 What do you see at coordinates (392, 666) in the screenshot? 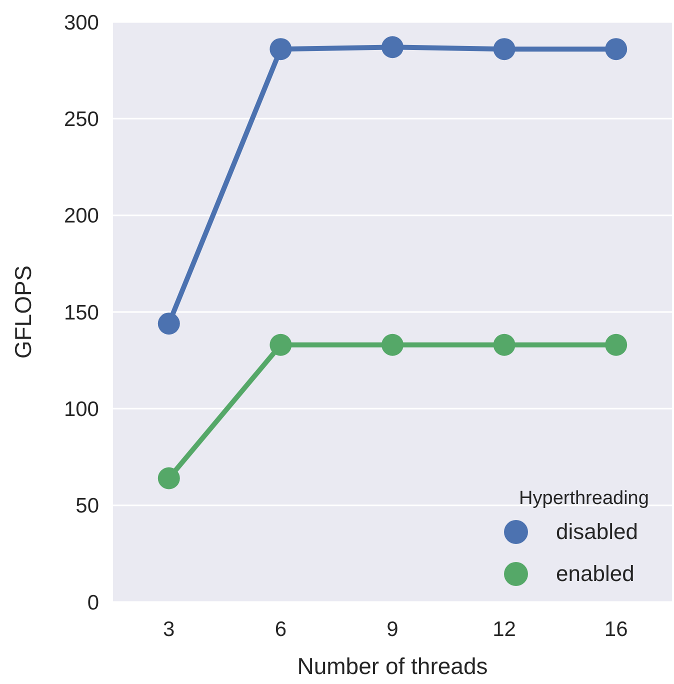
I see `x-axis-title: Number of threads` at bounding box center [392, 666].